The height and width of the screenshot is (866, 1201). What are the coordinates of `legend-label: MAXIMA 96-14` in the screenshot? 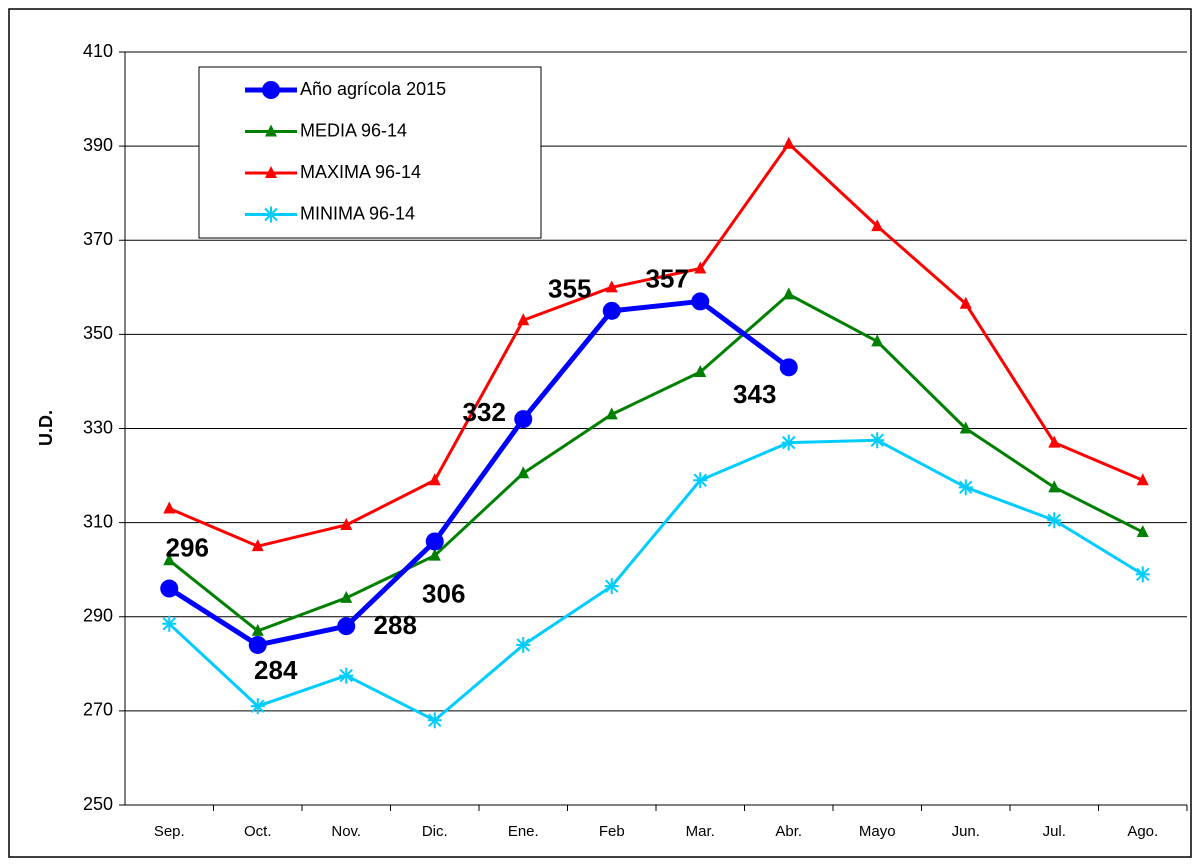 It's located at (360, 172).